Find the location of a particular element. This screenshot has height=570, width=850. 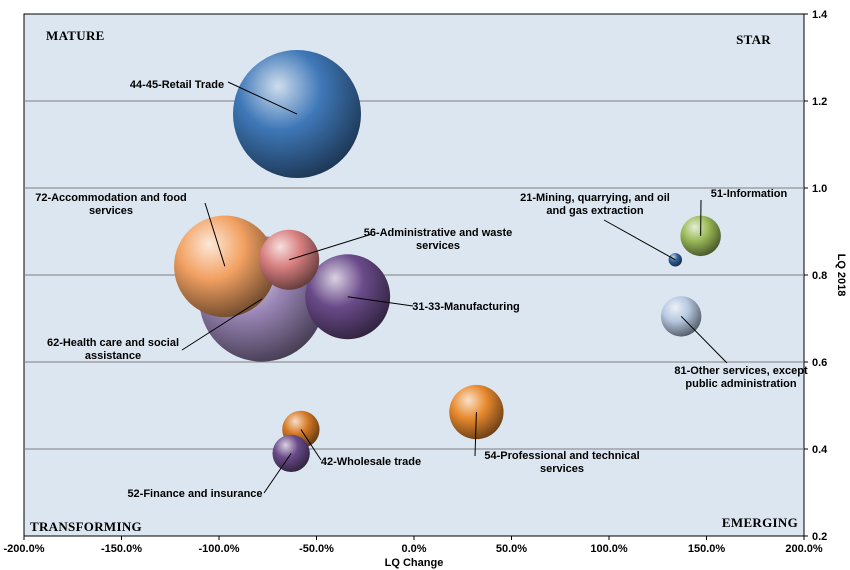

x-tick-label: -150.0% is located at coordinates (121, 549).